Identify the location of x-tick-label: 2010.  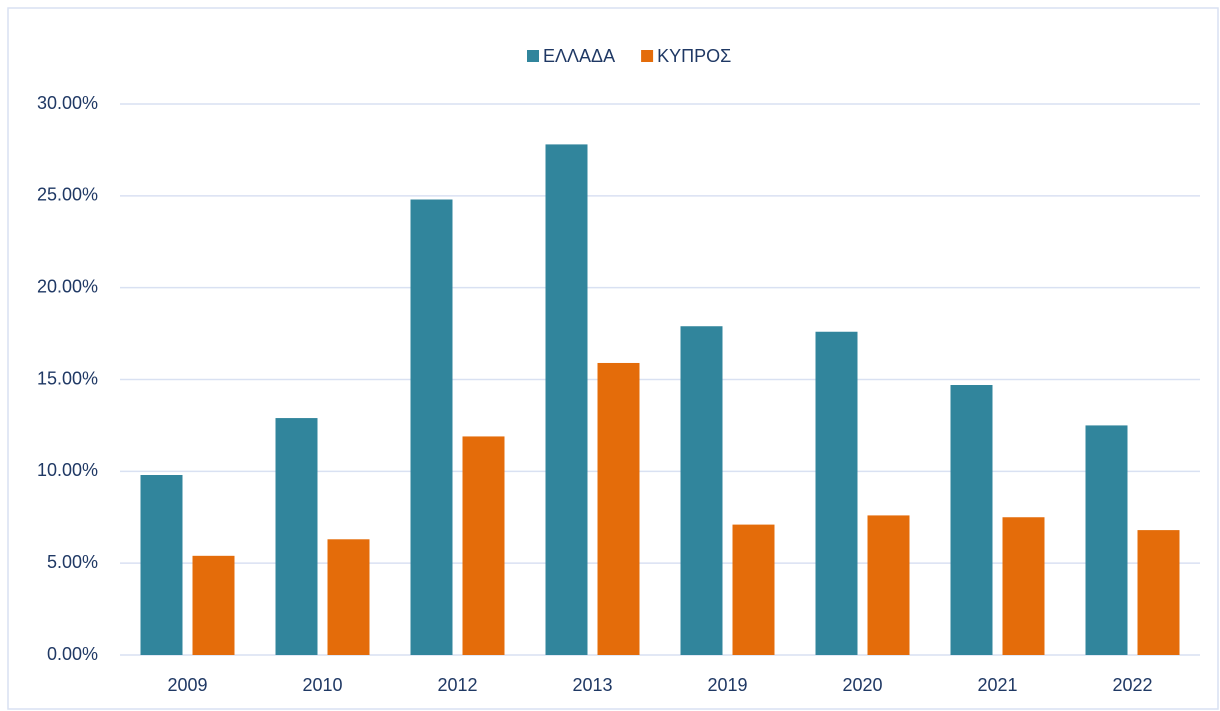
(322, 685).